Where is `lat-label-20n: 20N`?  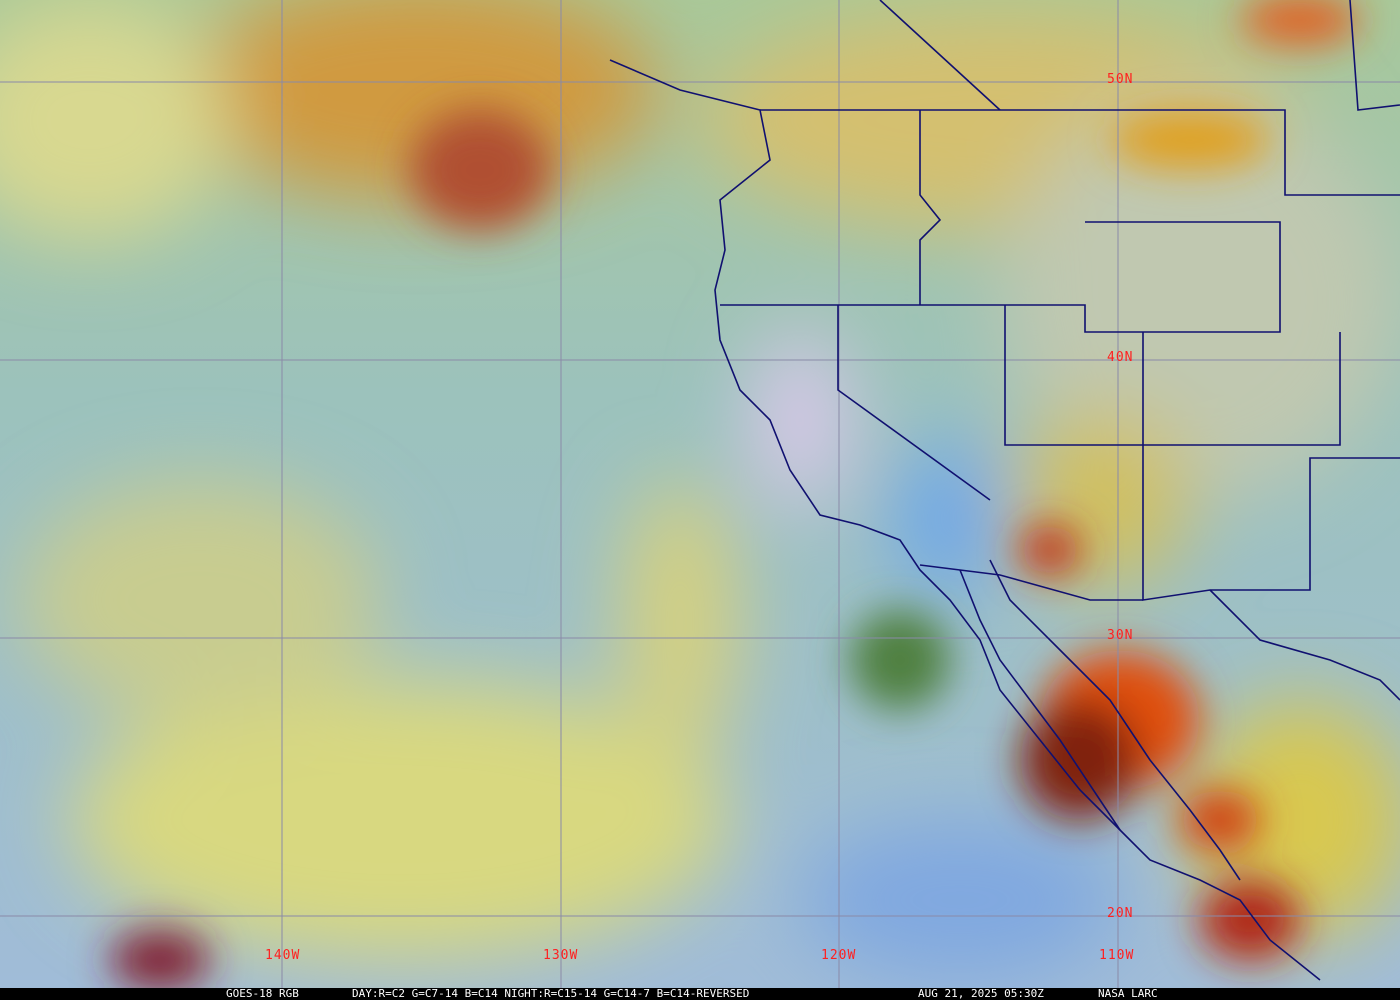 lat-label-20n: 20N is located at coordinates (1120, 913).